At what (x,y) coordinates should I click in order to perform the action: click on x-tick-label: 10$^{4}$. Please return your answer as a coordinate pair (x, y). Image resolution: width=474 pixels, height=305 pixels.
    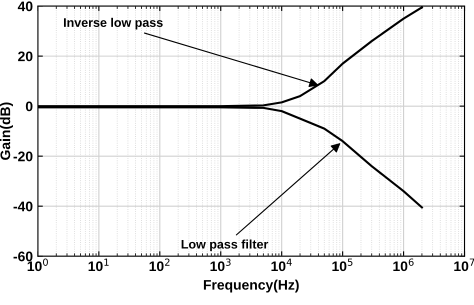
    Looking at the image, I should click on (281, 265).